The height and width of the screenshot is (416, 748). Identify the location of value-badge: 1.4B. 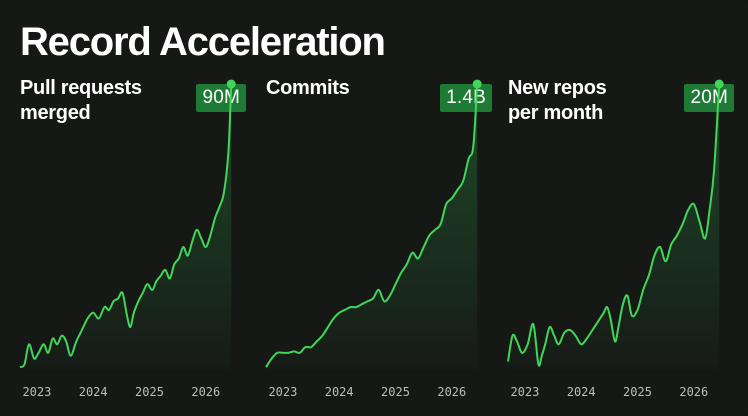
(466, 98).